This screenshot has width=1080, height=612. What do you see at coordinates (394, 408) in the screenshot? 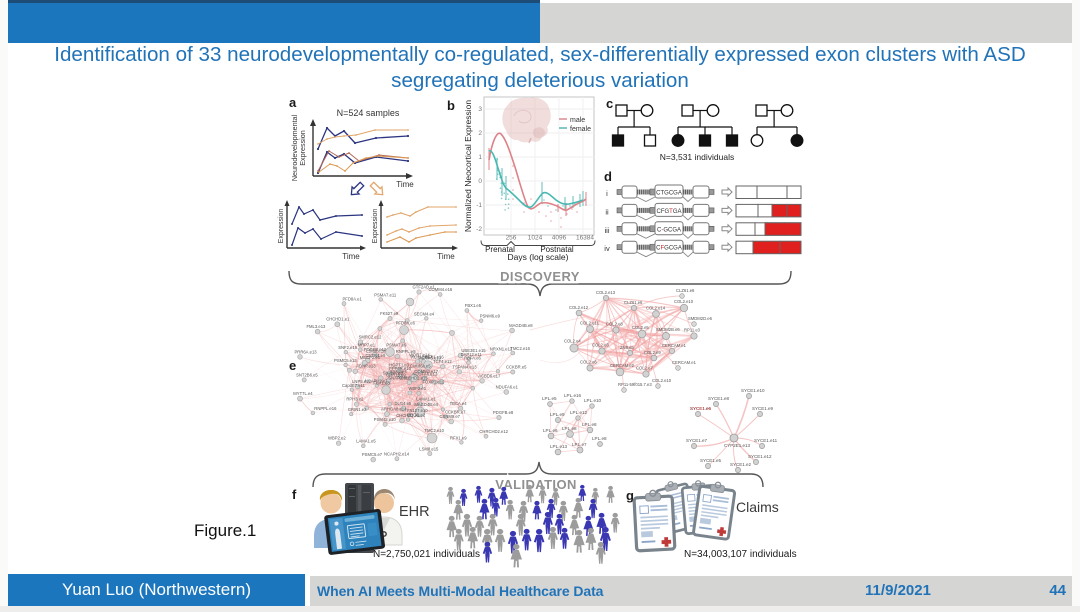
I see `svg-text: ARHGA8.e14` at bounding box center [394, 408].